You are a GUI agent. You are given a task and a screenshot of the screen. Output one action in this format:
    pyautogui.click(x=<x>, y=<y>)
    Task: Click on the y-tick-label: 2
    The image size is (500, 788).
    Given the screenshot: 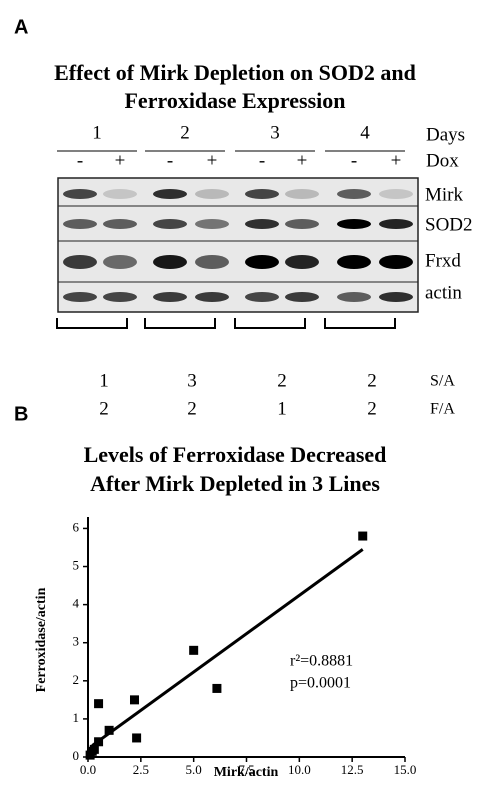 What is the action you would take?
    pyautogui.click(x=76, y=679)
    